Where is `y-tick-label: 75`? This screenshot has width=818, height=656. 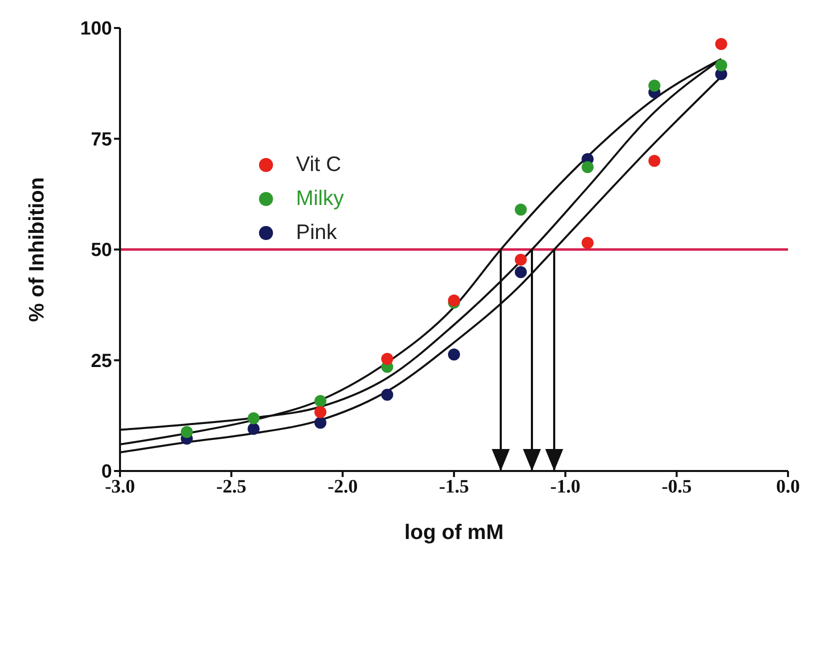
y-tick-label: 75 is located at coordinates (101, 139).